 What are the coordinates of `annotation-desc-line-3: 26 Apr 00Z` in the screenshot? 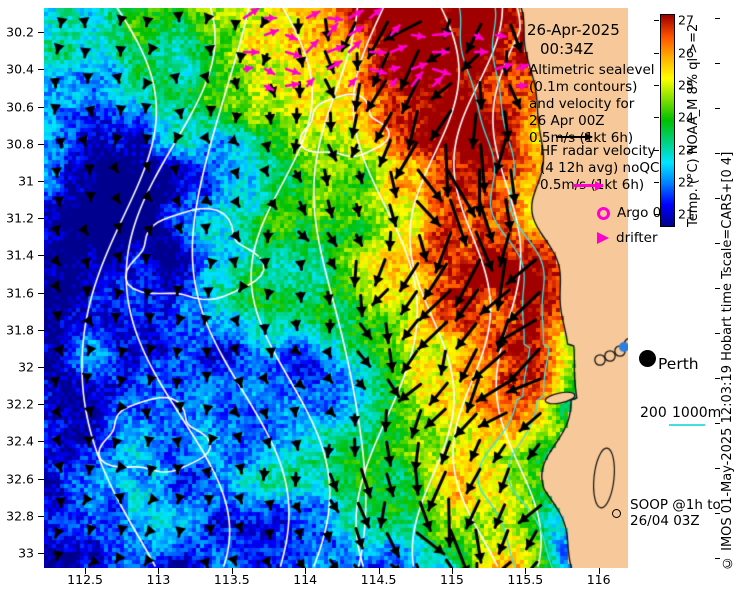 It's located at (567, 121).